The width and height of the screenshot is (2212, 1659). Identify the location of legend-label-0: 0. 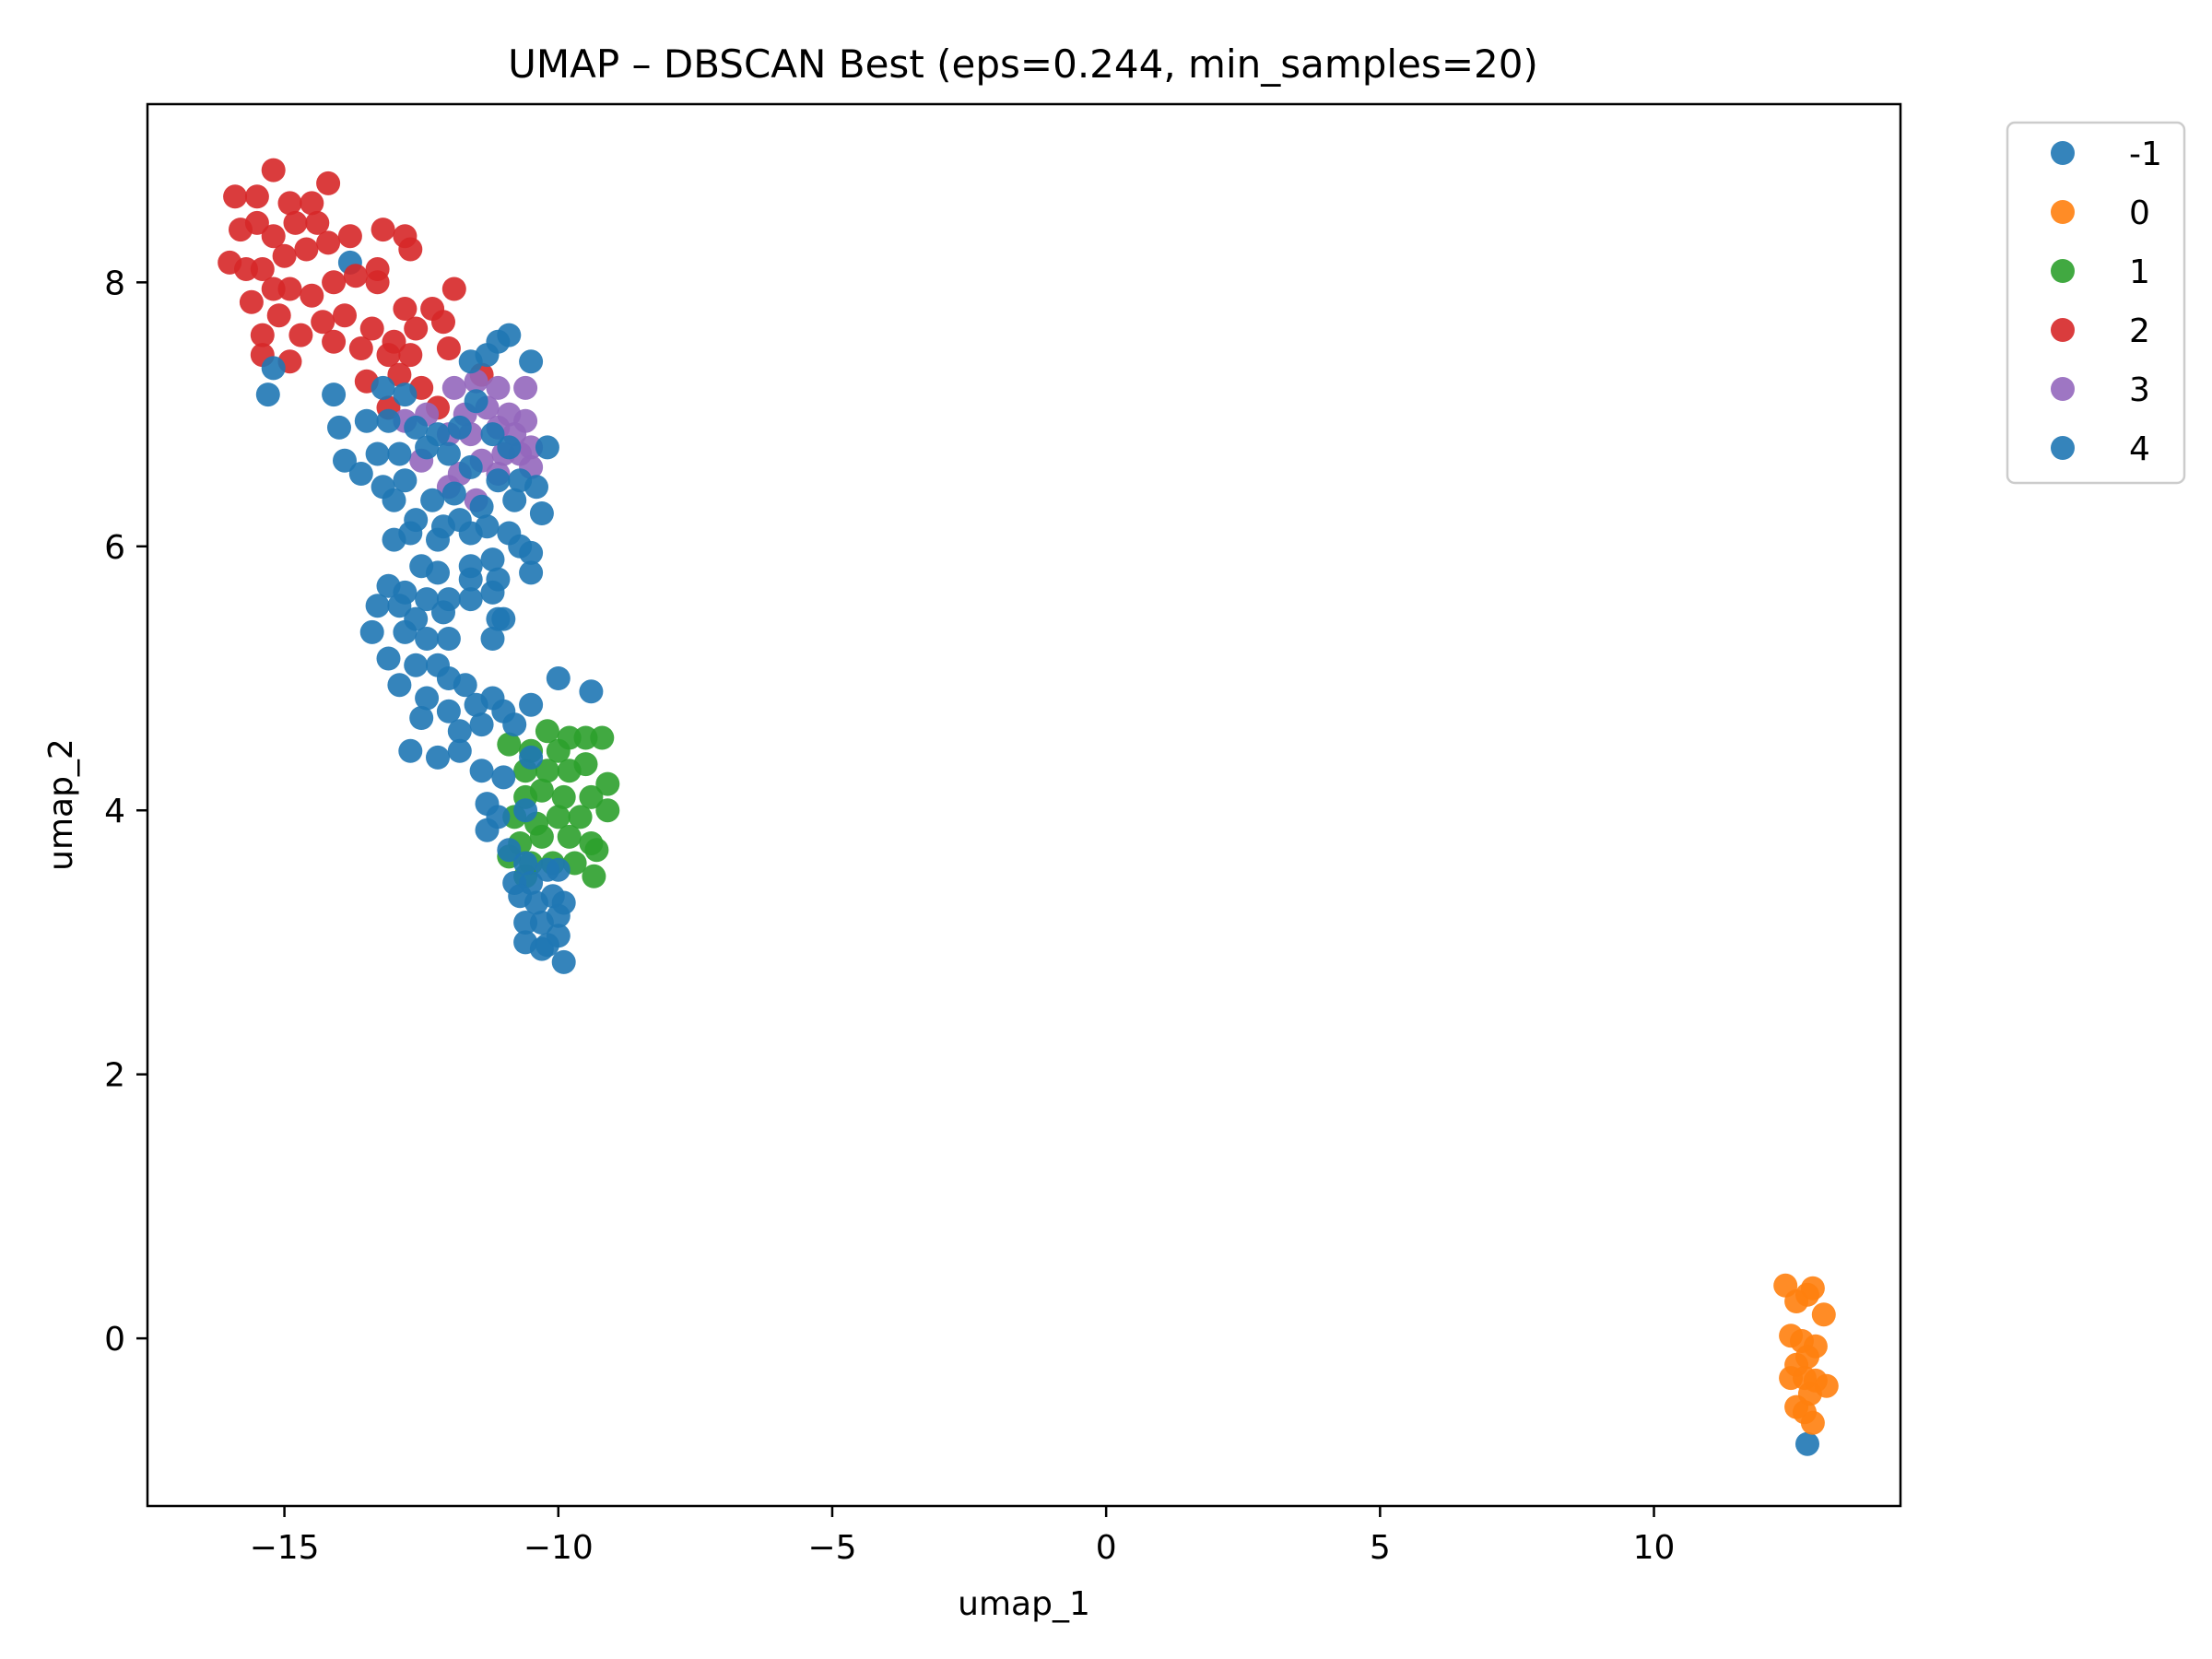
(2139, 213).